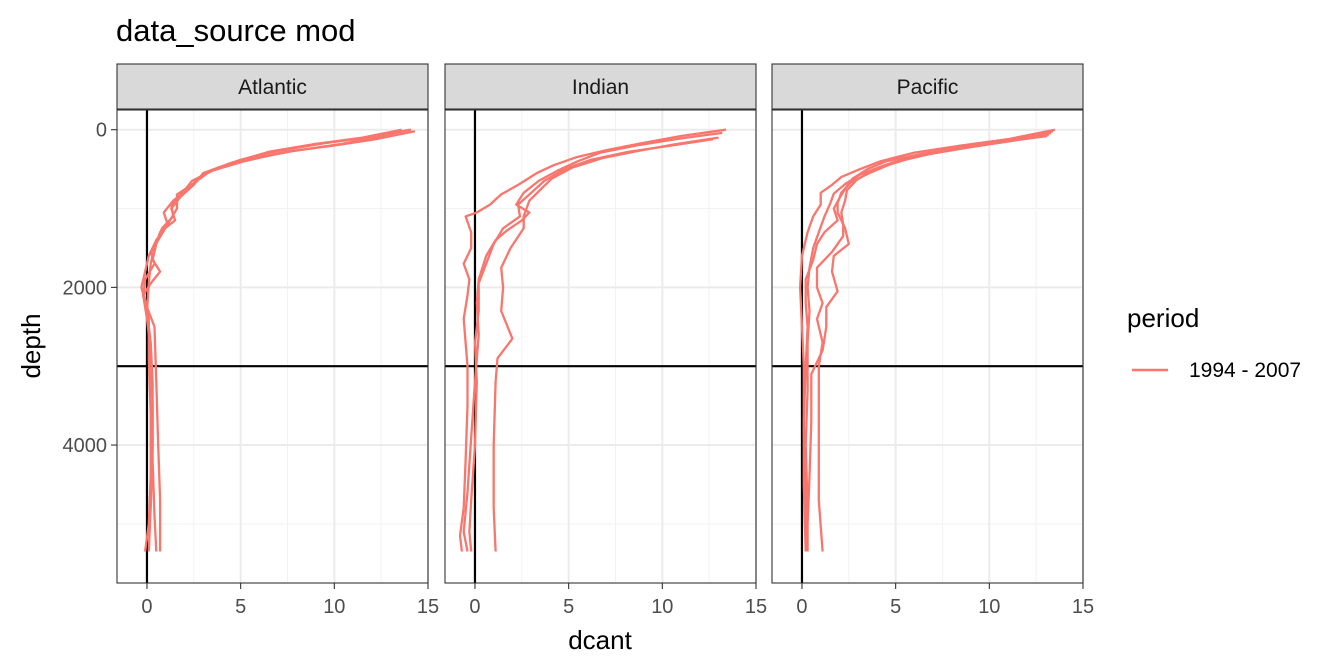 This screenshot has width=1344, height=672. Describe the element at coordinates (1163, 318) in the screenshot. I see `legend-title: period` at that location.